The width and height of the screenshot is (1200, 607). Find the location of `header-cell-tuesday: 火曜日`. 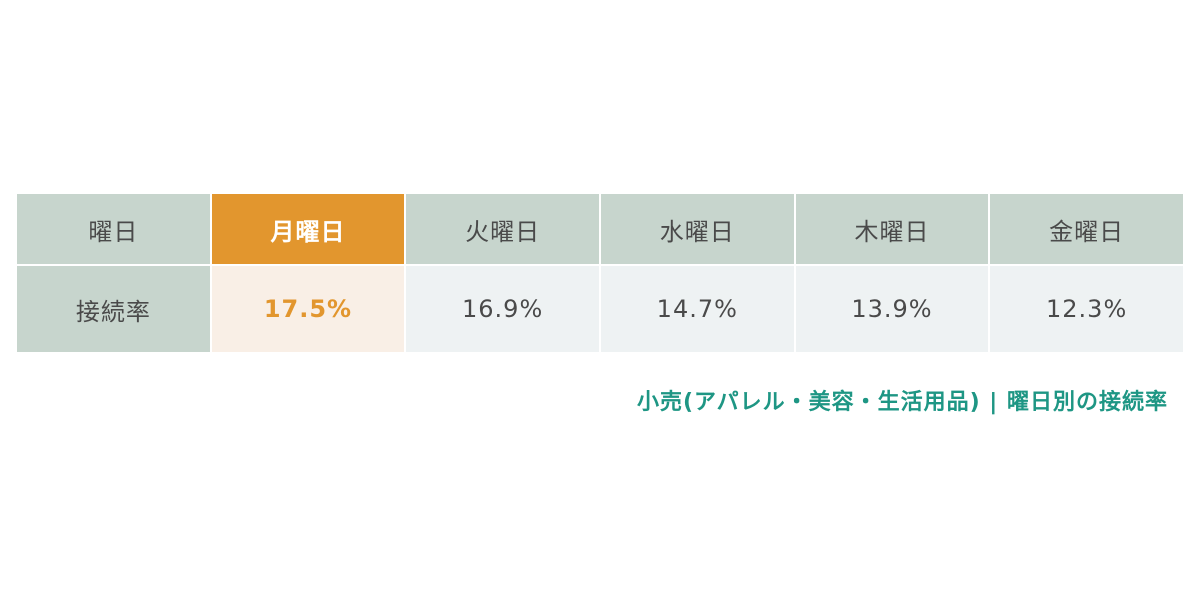

header-cell-tuesday: 火曜日 is located at coordinates (502, 229).